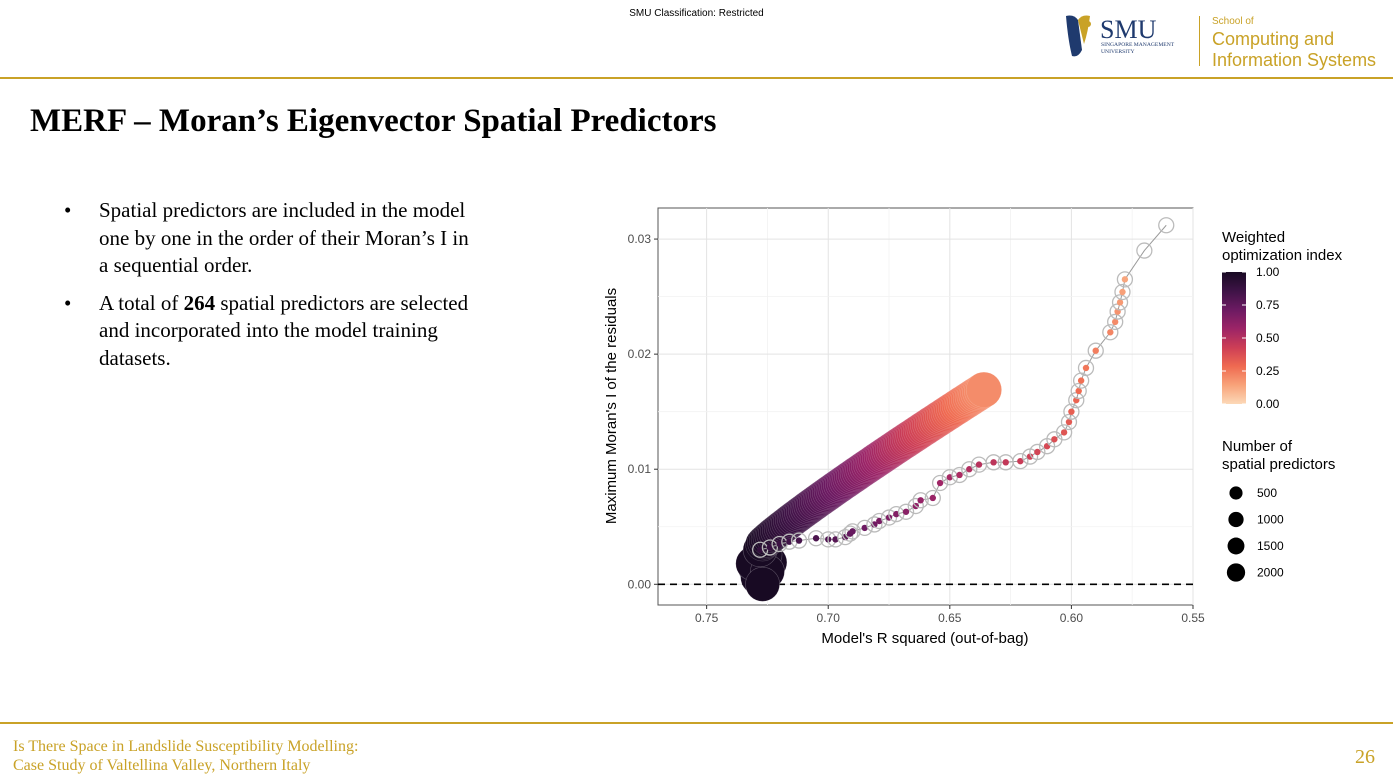  What do you see at coordinates (1193, 618) in the screenshot?
I see `x-tick-label: 0.55` at bounding box center [1193, 618].